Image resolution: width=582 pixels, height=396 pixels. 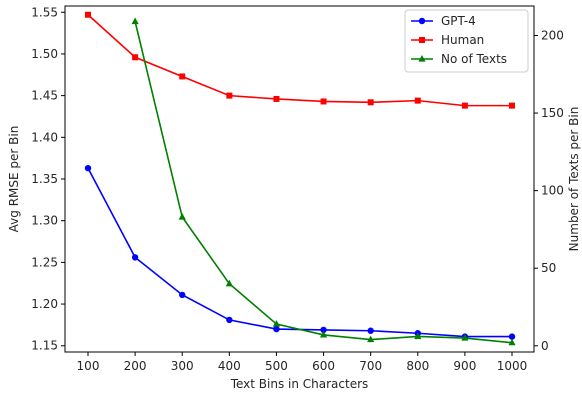 I want to click on legend-box, so click(x=466, y=41).